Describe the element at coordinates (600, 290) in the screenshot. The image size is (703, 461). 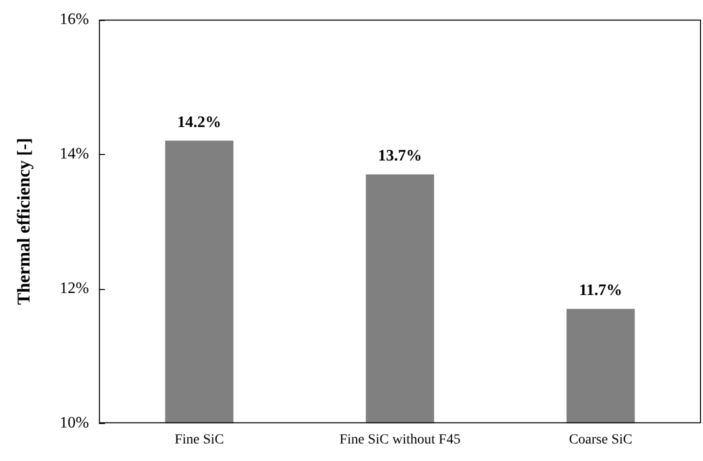
I see `data-label: 11.7%` at that location.